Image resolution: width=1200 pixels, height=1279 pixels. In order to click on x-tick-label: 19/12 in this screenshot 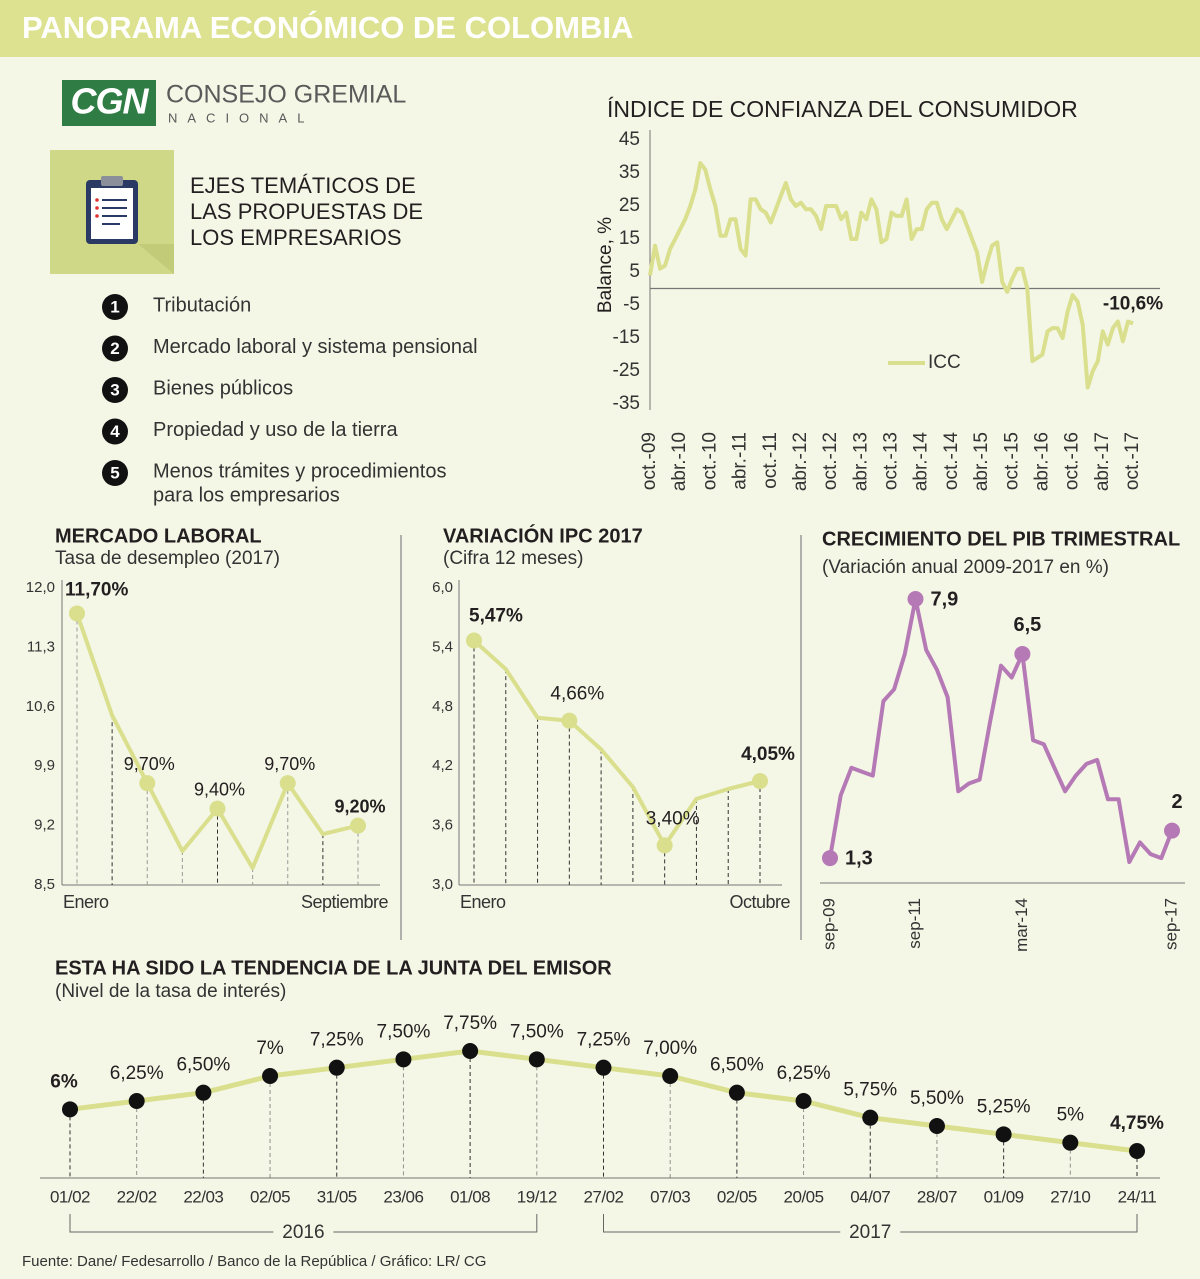, I will do `click(537, 1196)`.